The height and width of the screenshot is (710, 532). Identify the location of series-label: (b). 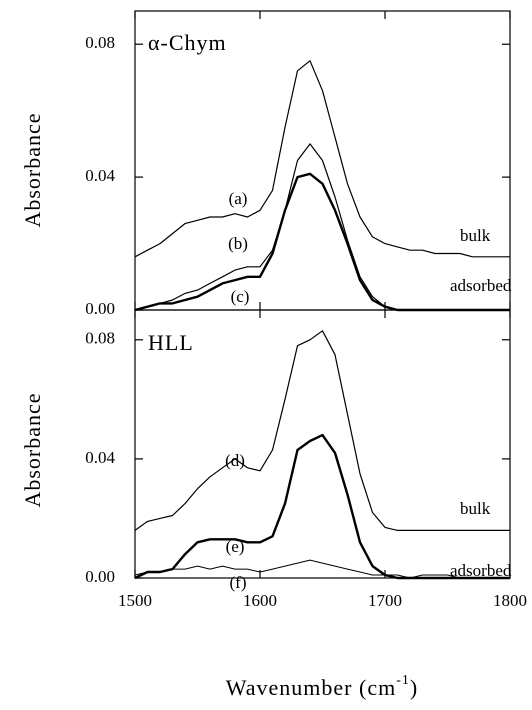
(238, 243).